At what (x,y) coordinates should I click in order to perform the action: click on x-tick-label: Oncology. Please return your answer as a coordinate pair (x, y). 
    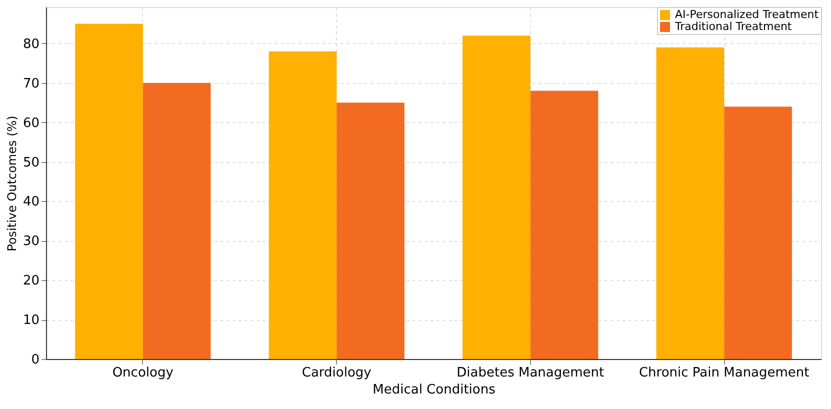
    Looking at the image, I should click on (143, 373).